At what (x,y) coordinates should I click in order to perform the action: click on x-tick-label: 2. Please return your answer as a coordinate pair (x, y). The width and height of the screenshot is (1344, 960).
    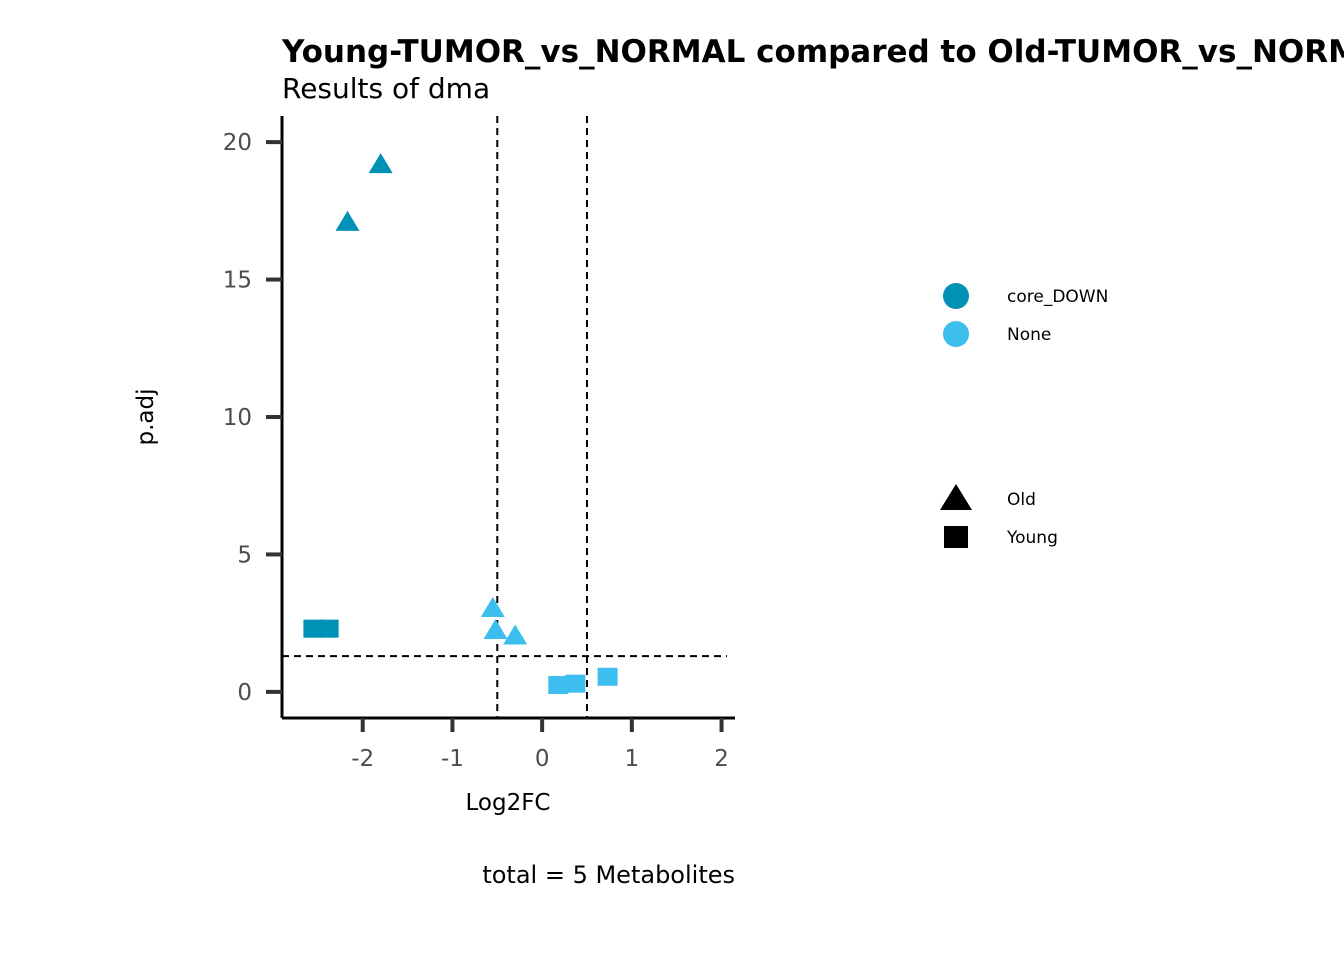
    Looking at the image, I should click on (721, 759).